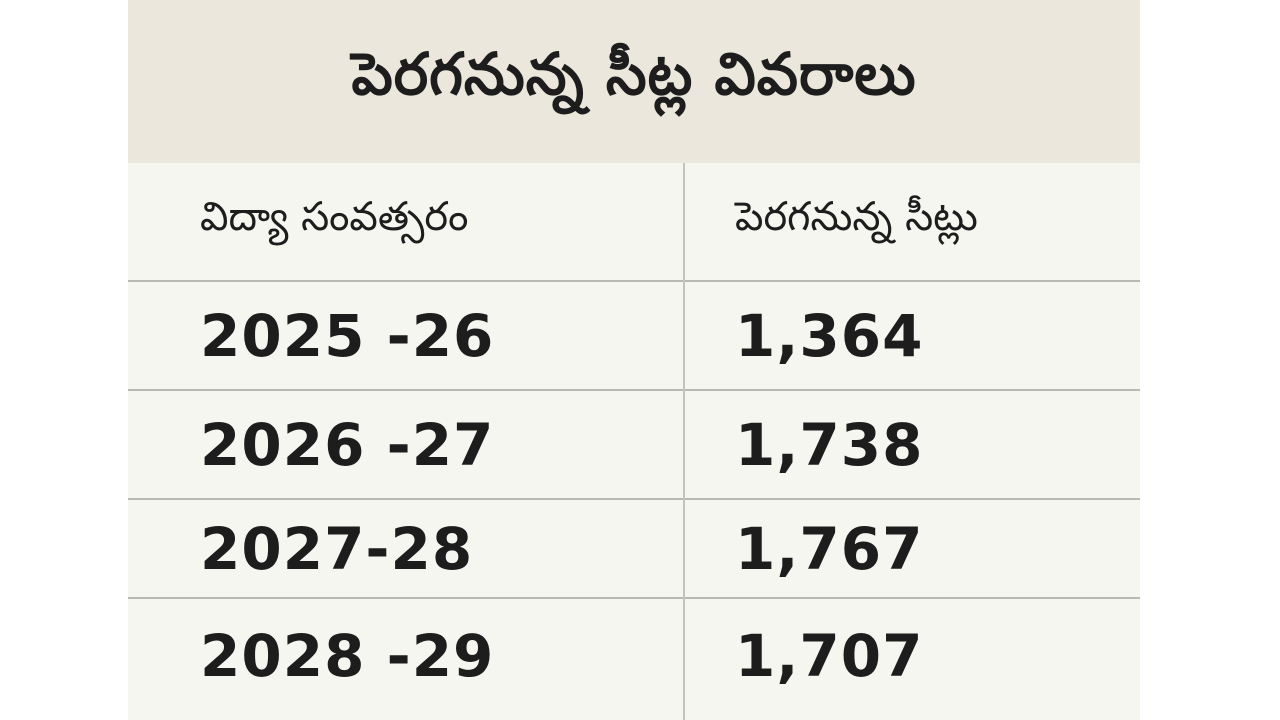 This screenshot has width=1280, height=720. Describe the element at coordinates (634, 548) in the screenshot. I see `table-row: 2027-28 1,767` at that location.